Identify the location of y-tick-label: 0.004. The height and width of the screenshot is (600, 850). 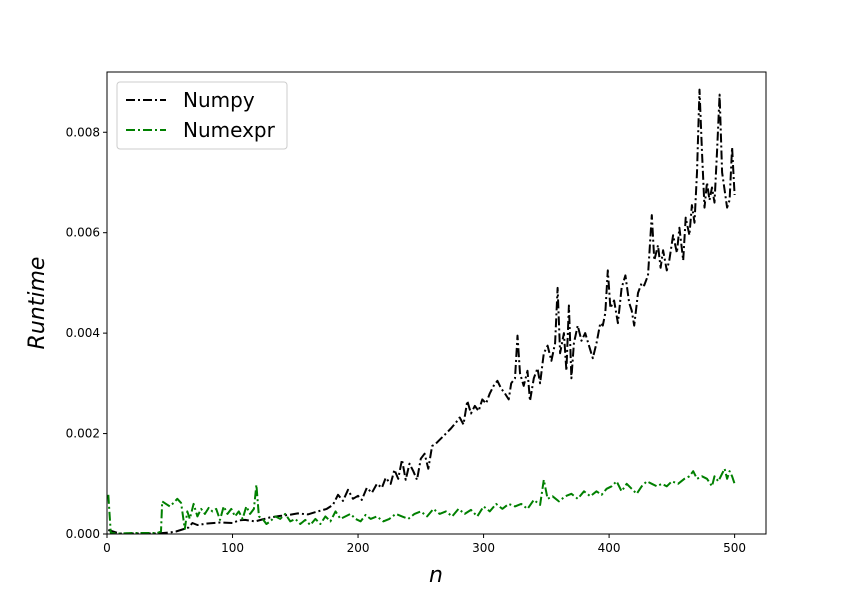
(83, 333).